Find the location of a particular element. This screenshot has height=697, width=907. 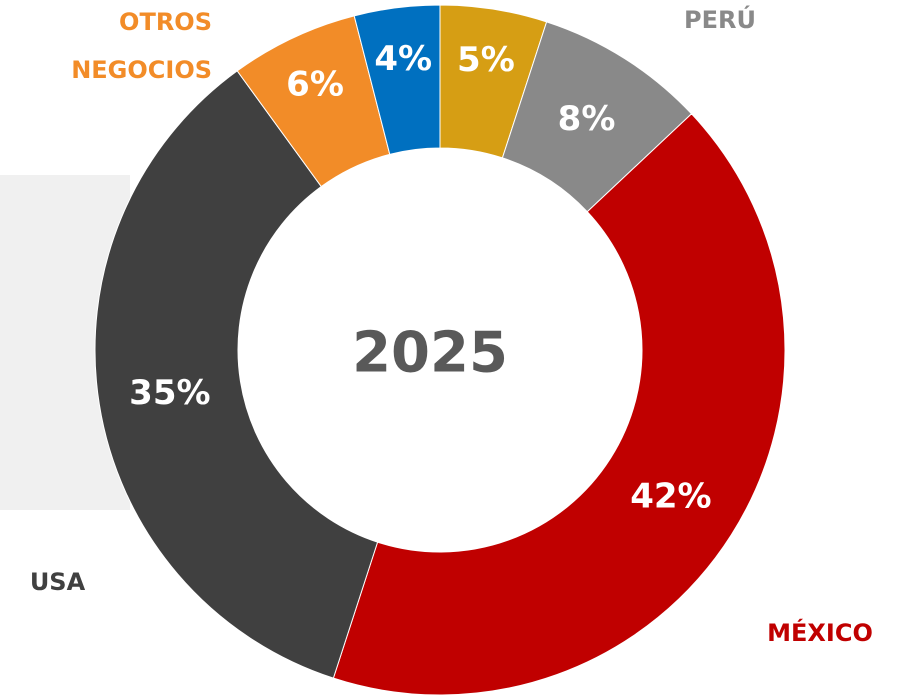

category-label: PERÚ is located at coordinates (720, 20).